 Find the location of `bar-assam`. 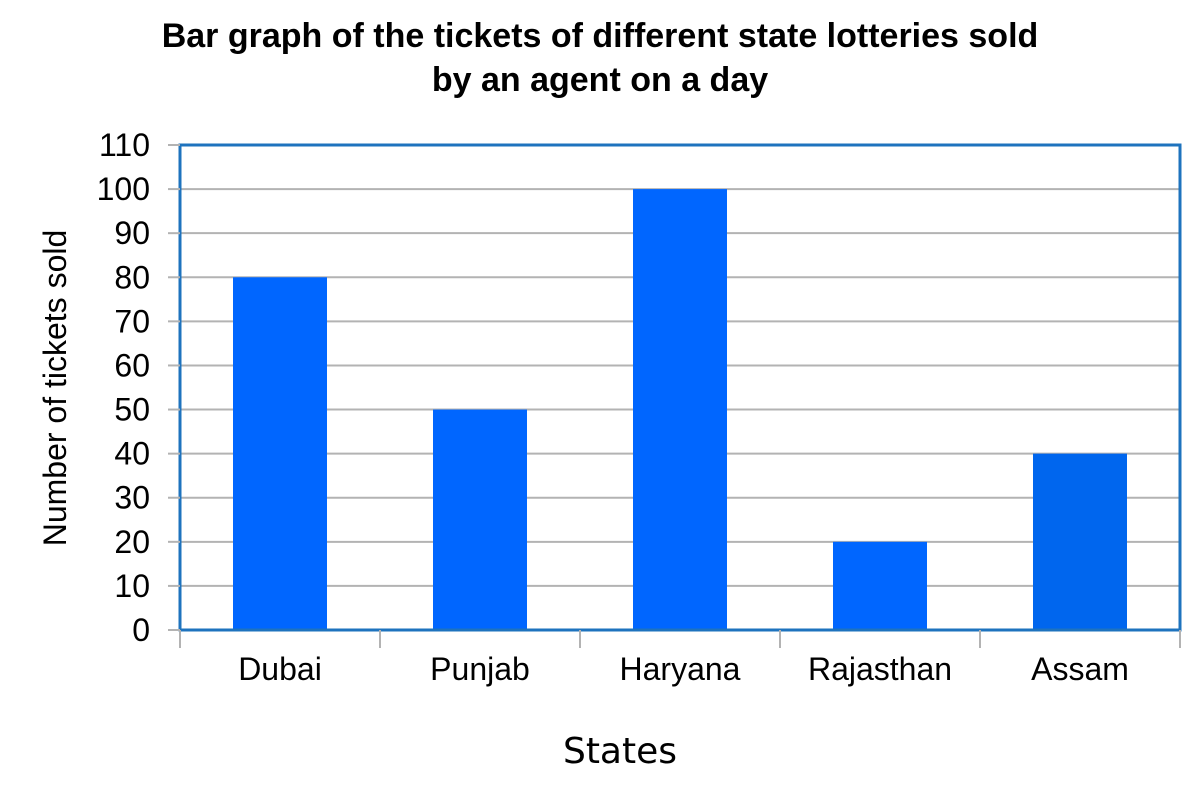

bar-assam is located at coordinates (1080, 541).